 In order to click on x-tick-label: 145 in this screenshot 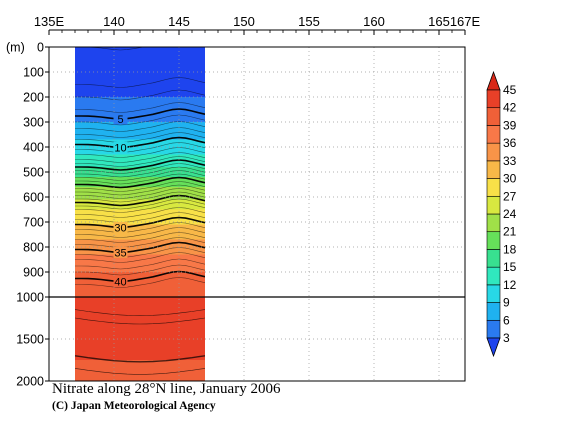, I will do `click(179, 21)`.